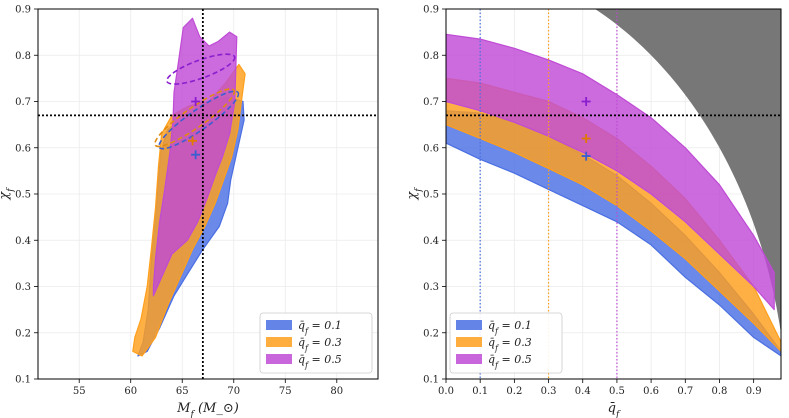  Describe the element at coordinates (614, 409) in the screenshot. I see `x-axis-label: q̄f` at that location.